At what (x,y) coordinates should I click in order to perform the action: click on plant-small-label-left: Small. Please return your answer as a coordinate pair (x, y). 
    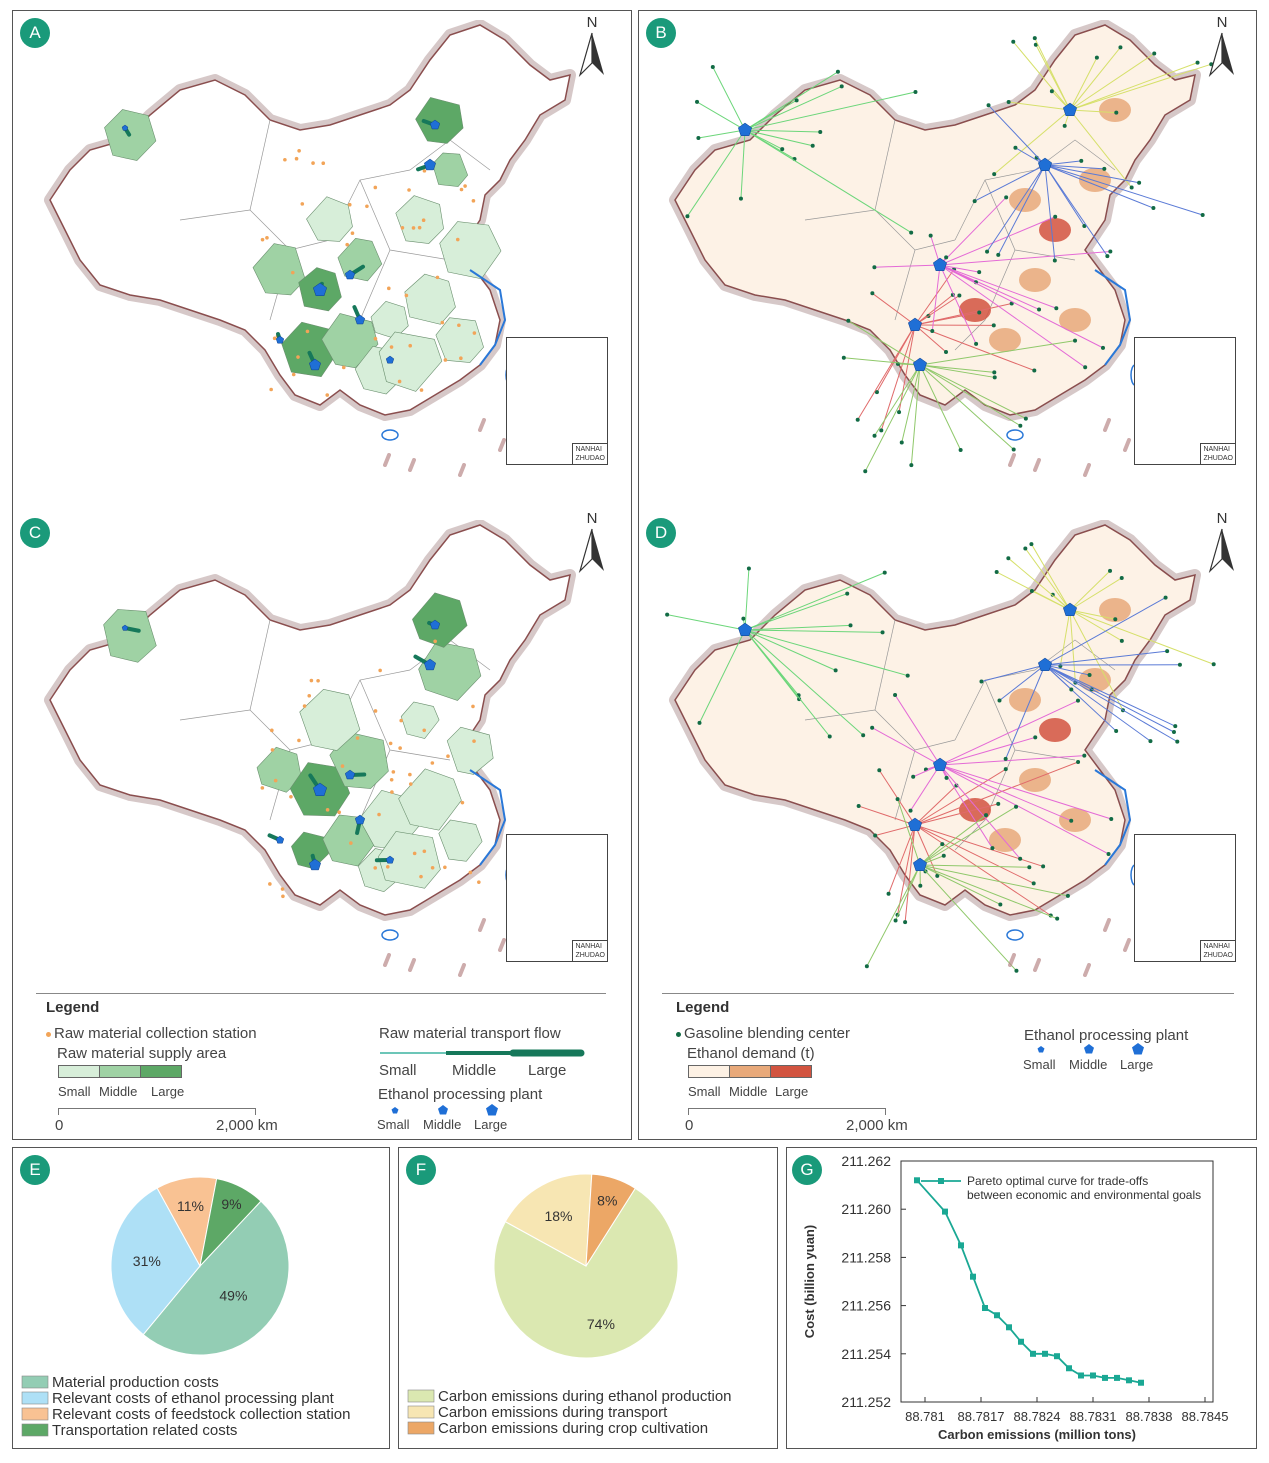
    Looking at the image, I should click on (393, 1124).